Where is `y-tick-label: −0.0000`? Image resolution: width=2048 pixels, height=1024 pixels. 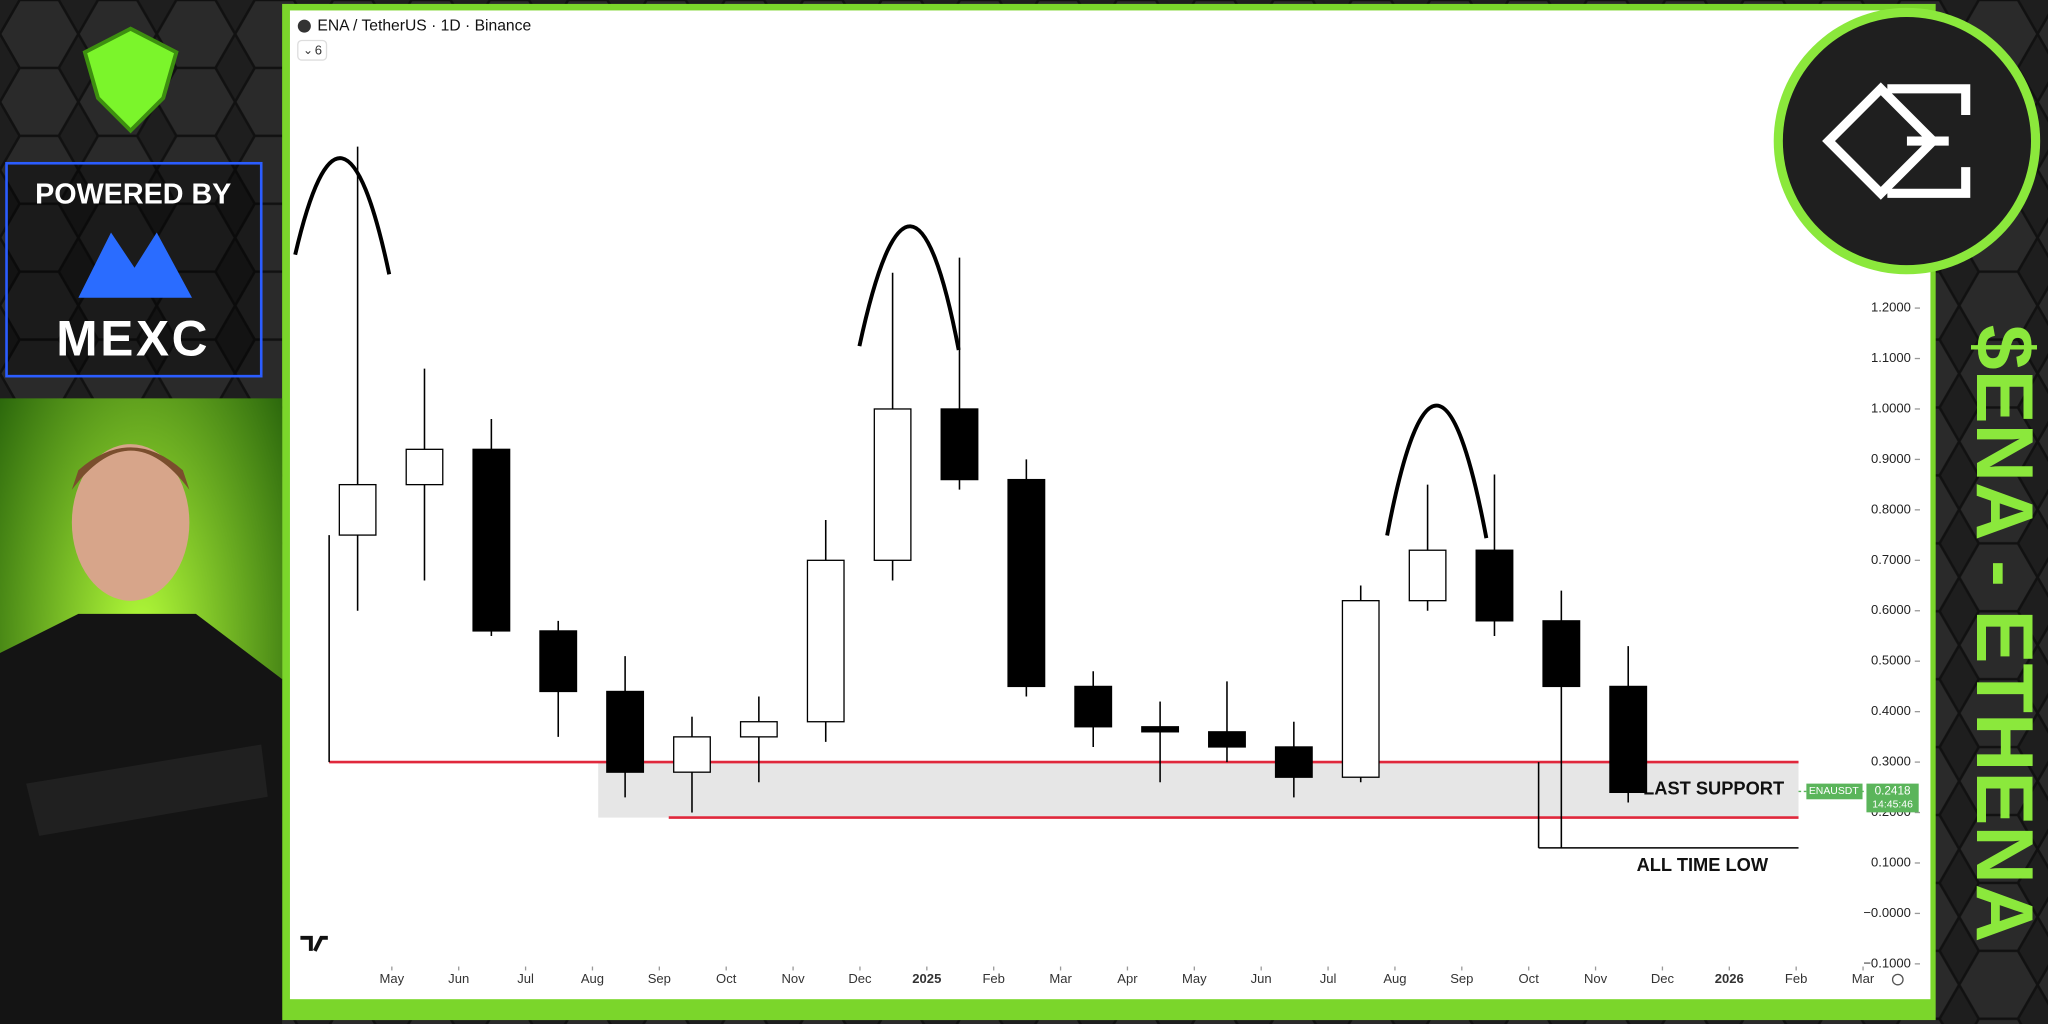
y-tick-label: −0.0000 is located at coordinates (1887, 912).